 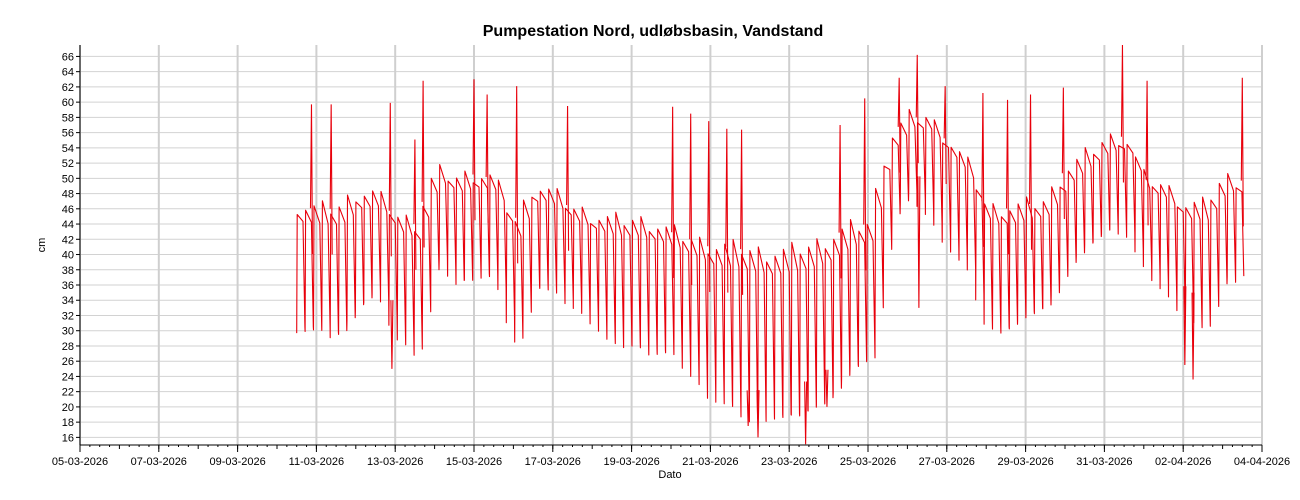 What do you see at coordinates (68, 210) in the screenshot?
I see `y-tick-label: 46` at bounding box center [68, 210].